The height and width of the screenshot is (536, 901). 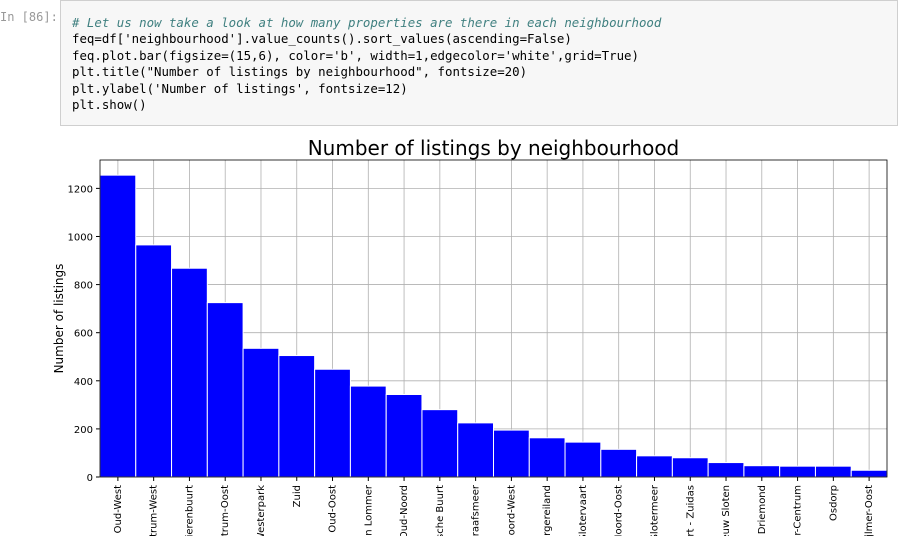 What do you see at coordinates (833, 503) in the screenshot?
I see `x-tick-label: Osdorp` at bounding box center [833, 503].